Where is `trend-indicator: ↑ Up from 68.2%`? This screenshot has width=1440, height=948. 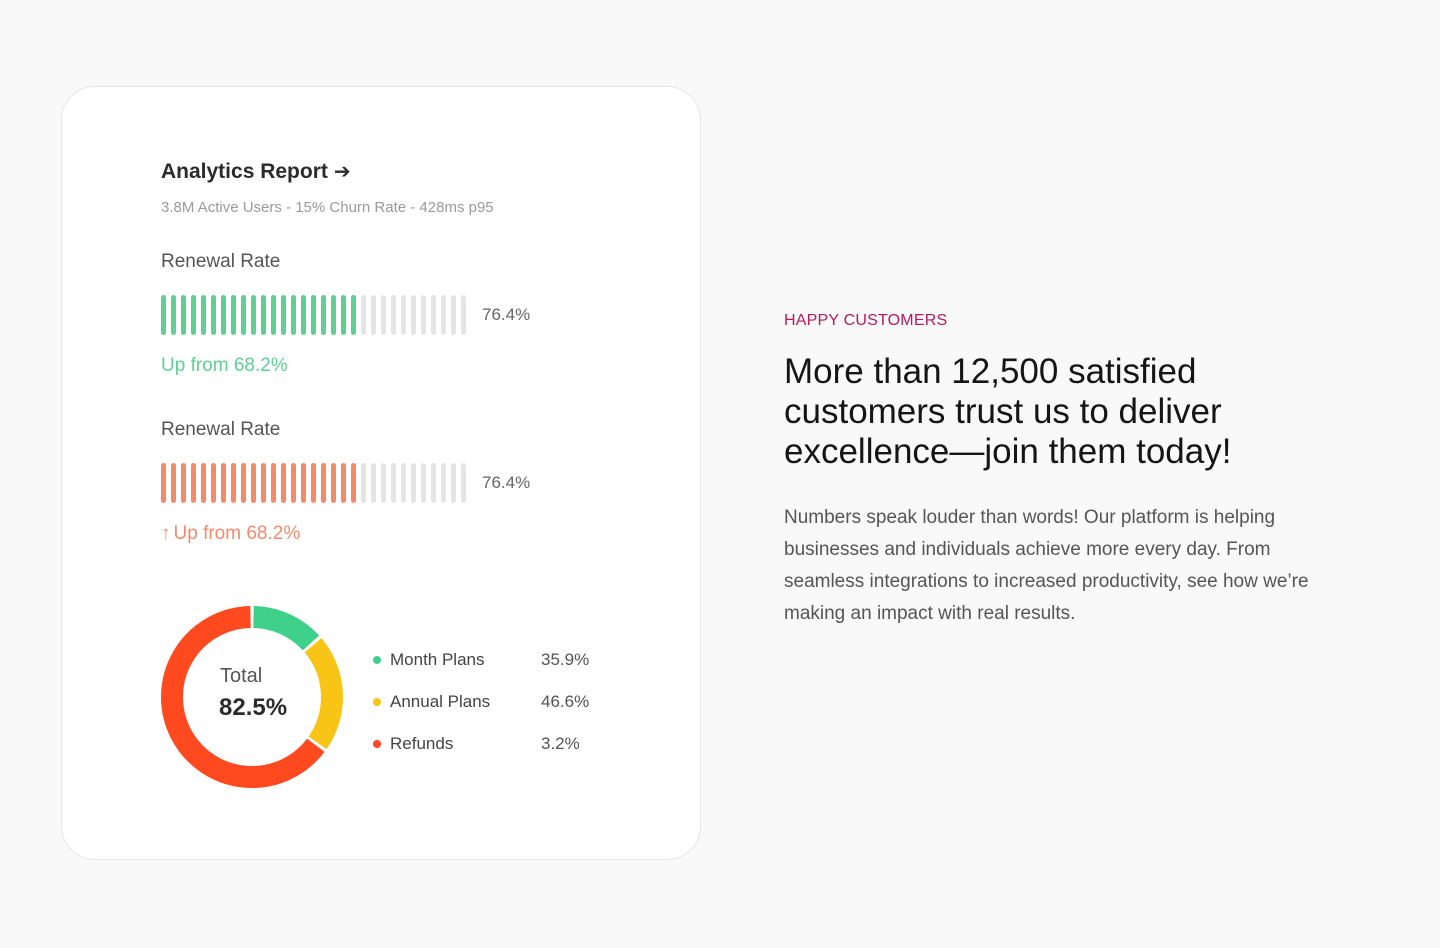 trend-indicator: ↑ Up from 68.2% is located at coordinates (230, 534).